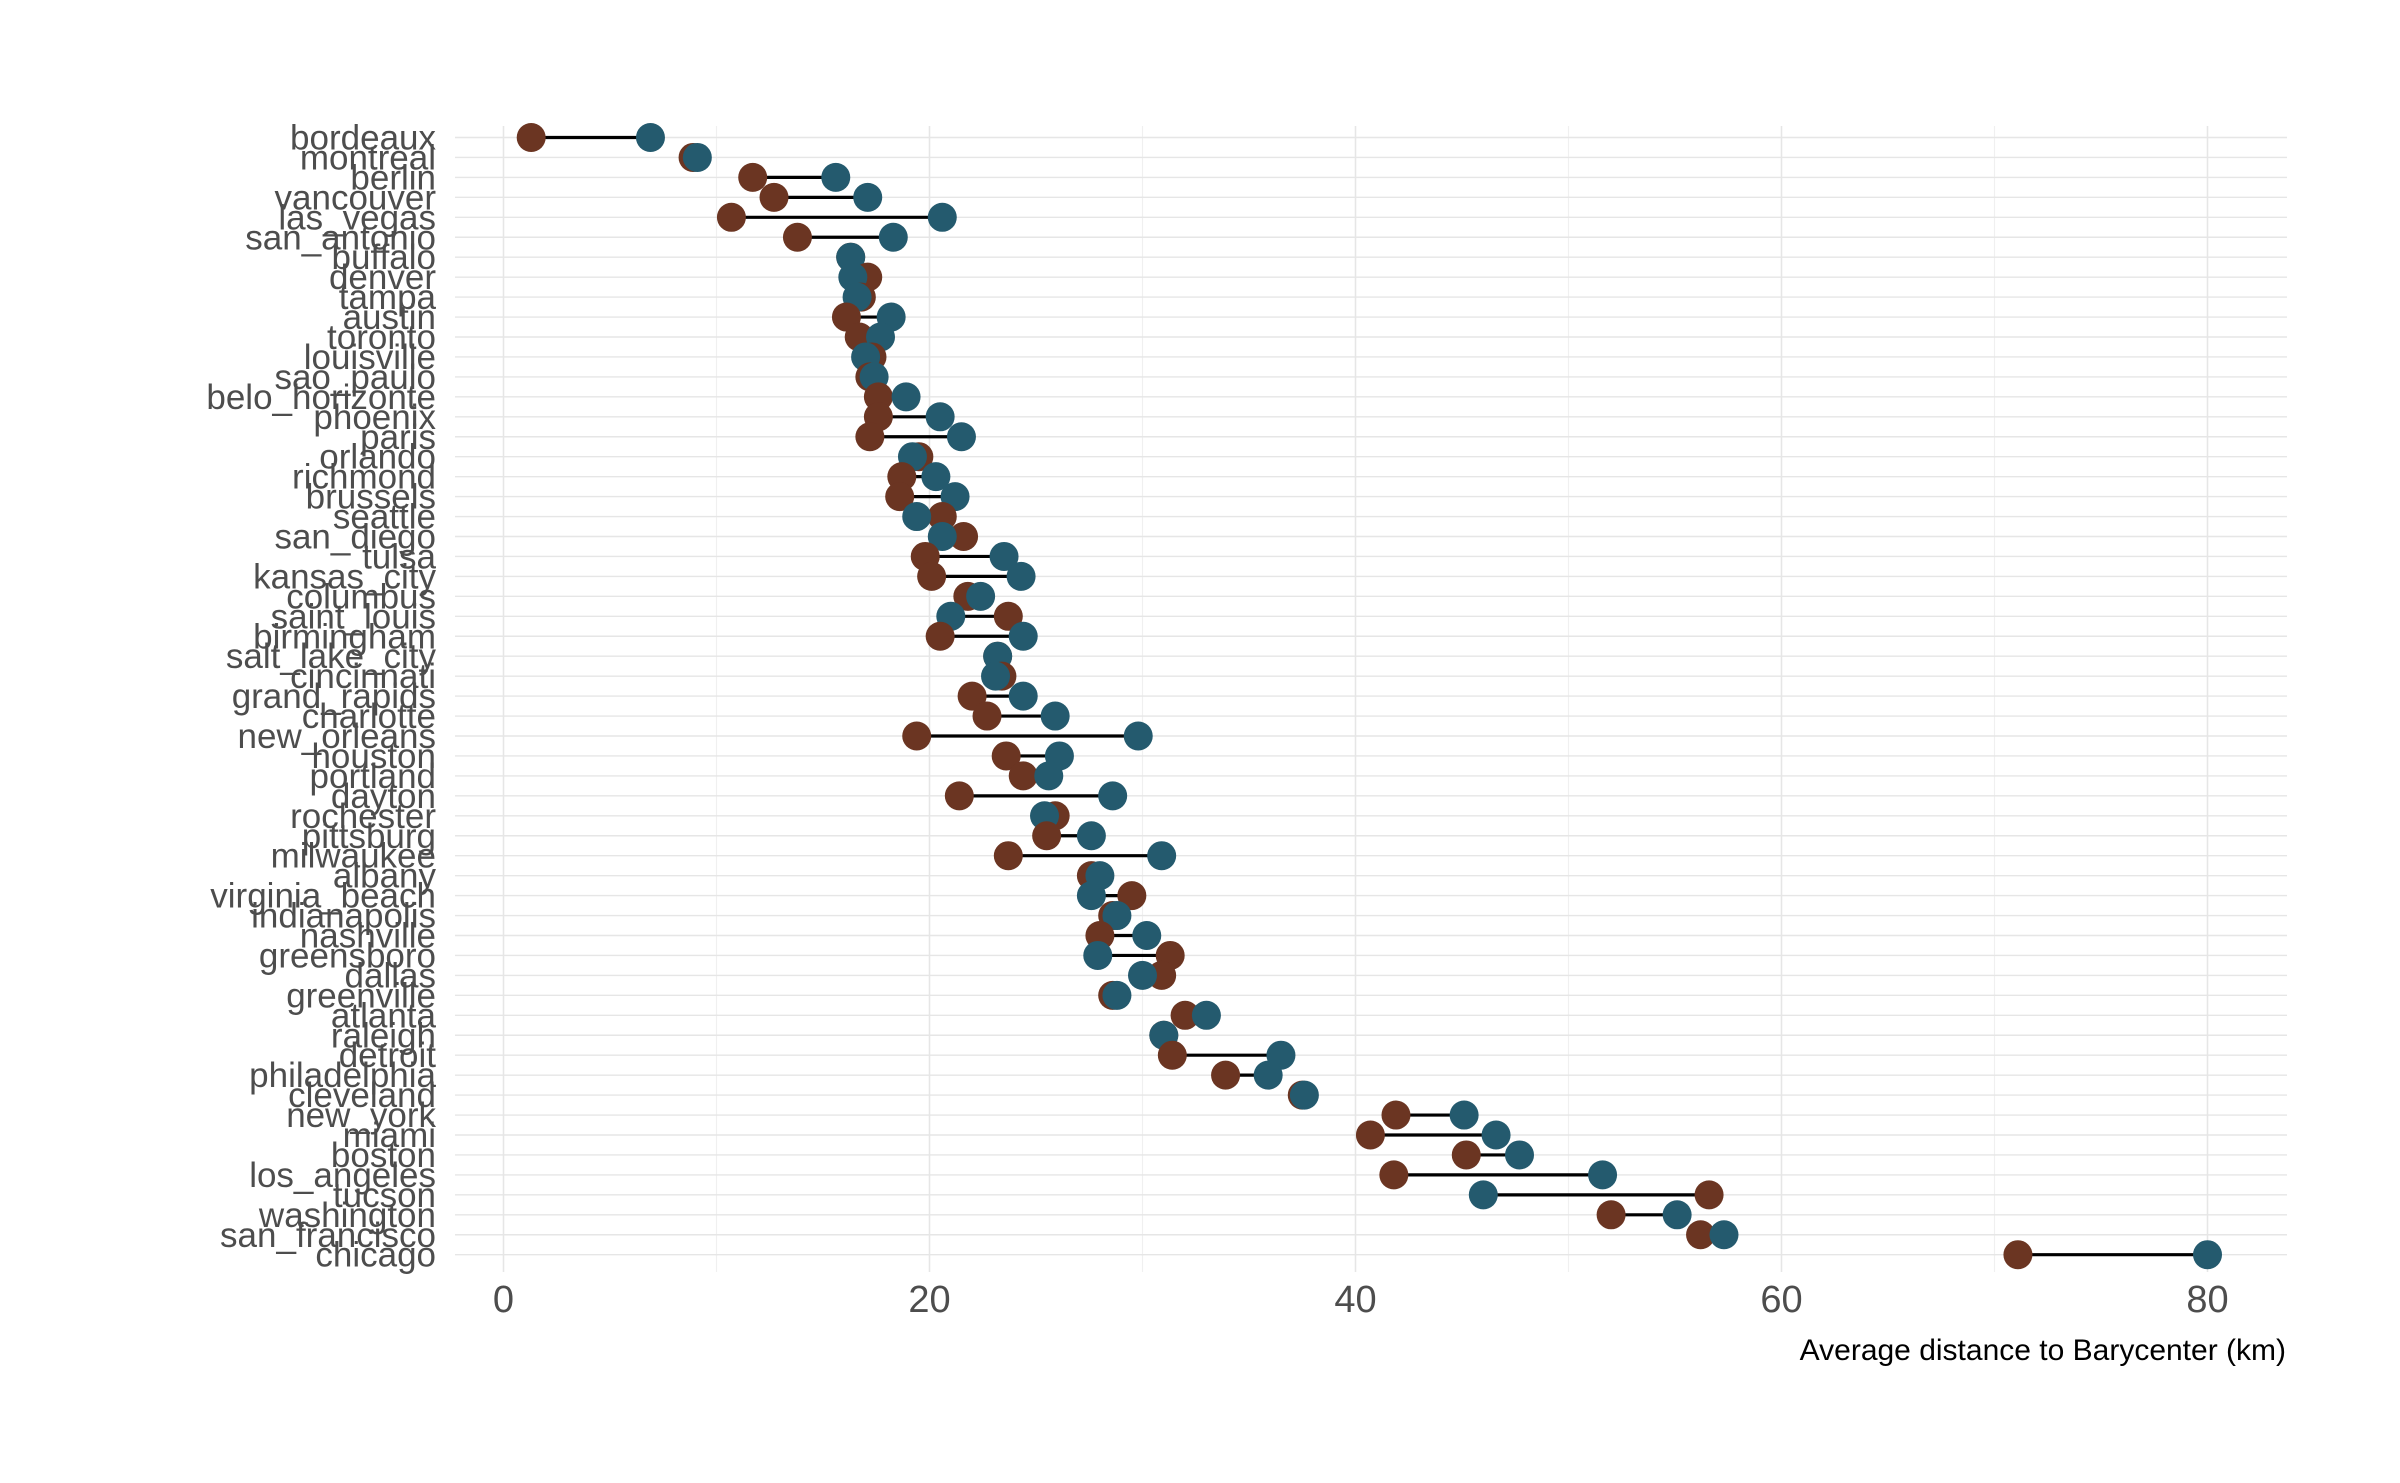 This screenshot has width=2400, height=1483. I want to click on y-tick-label-san_diego: san_diego, so click(355, 537).